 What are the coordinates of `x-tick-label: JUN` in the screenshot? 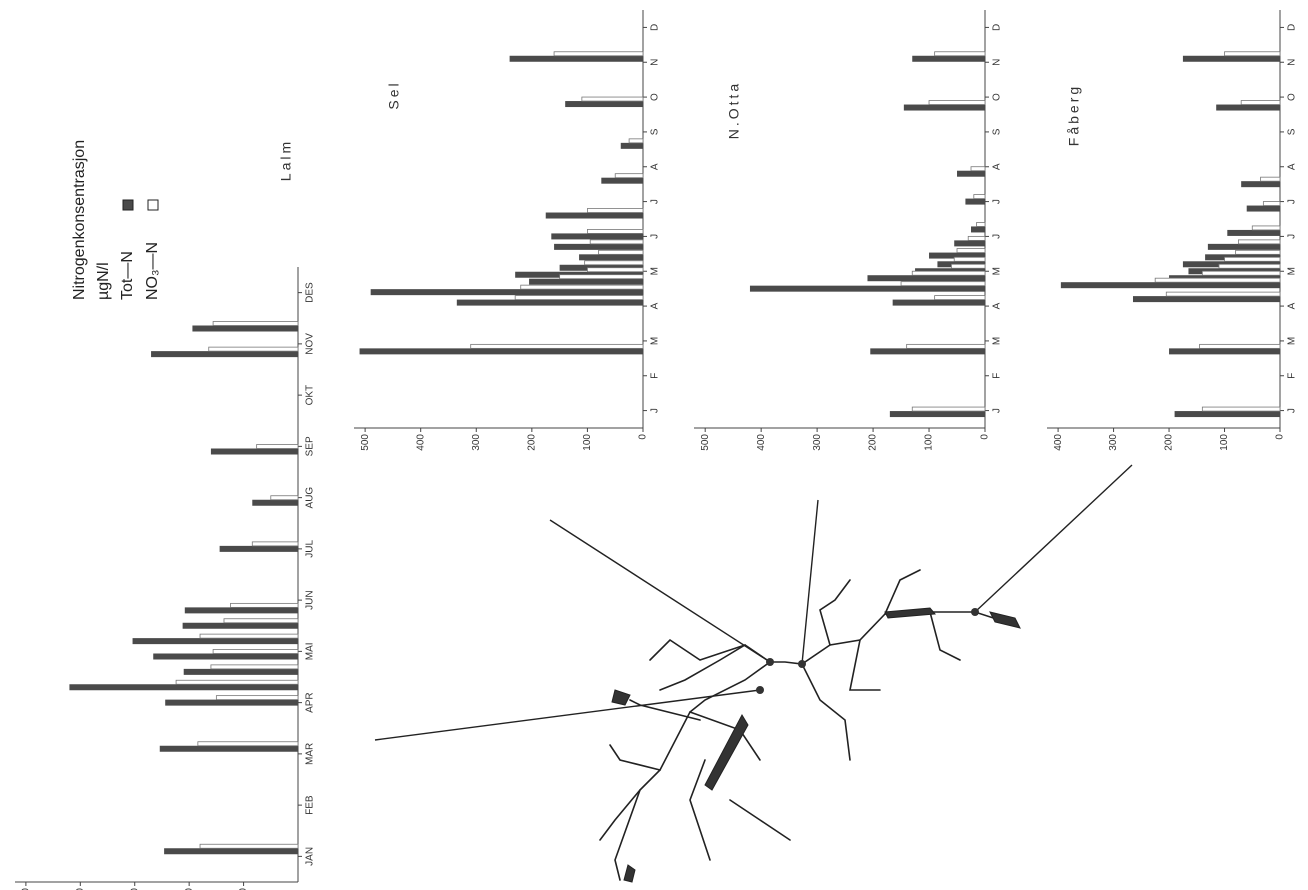 It's located at (310, 599).